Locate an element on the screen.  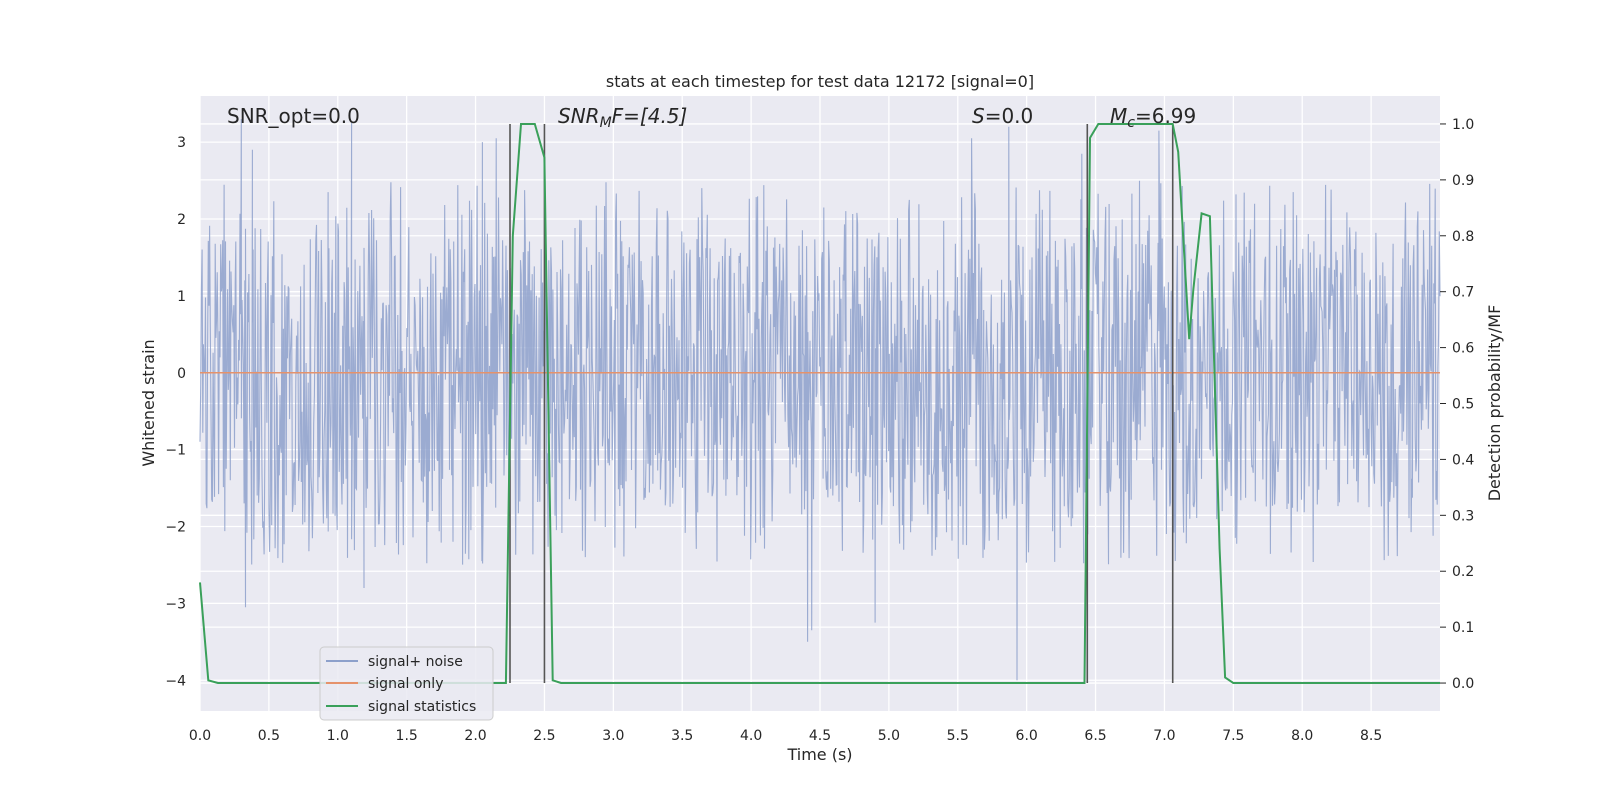
x-tick-label: 5.5 is located at coordinates (958, 736).